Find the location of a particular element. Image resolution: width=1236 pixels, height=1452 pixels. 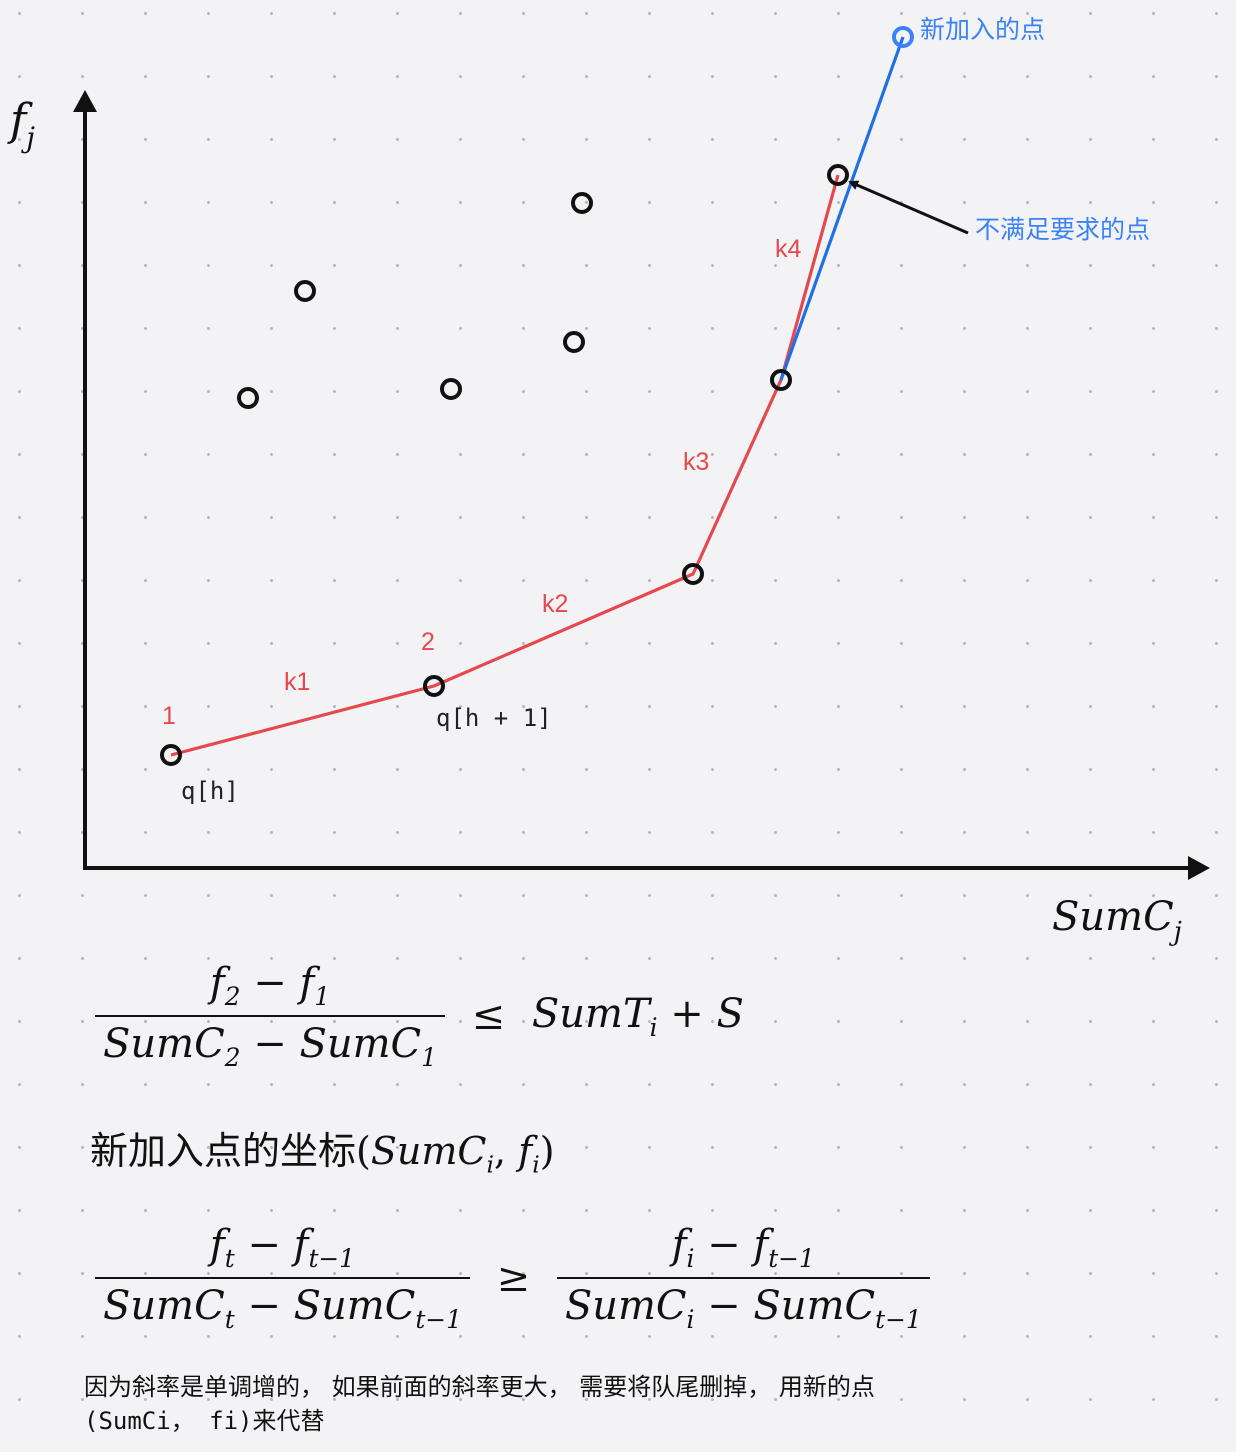

slope-label-k3: k3 is located at coordinates (696, 462).